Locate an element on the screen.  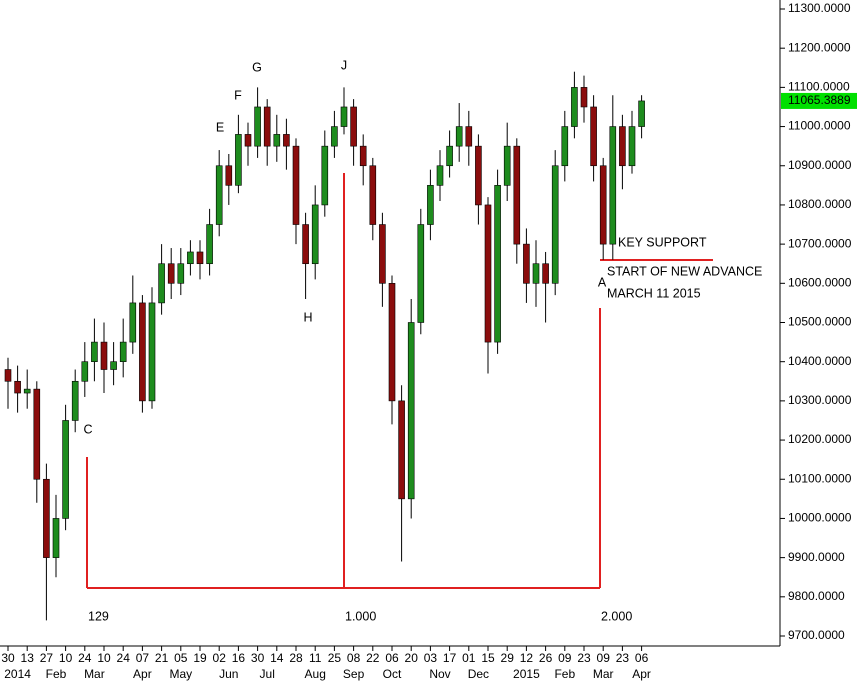
y-tick-label: 10300.0000 is located at coordinates (820, 400).